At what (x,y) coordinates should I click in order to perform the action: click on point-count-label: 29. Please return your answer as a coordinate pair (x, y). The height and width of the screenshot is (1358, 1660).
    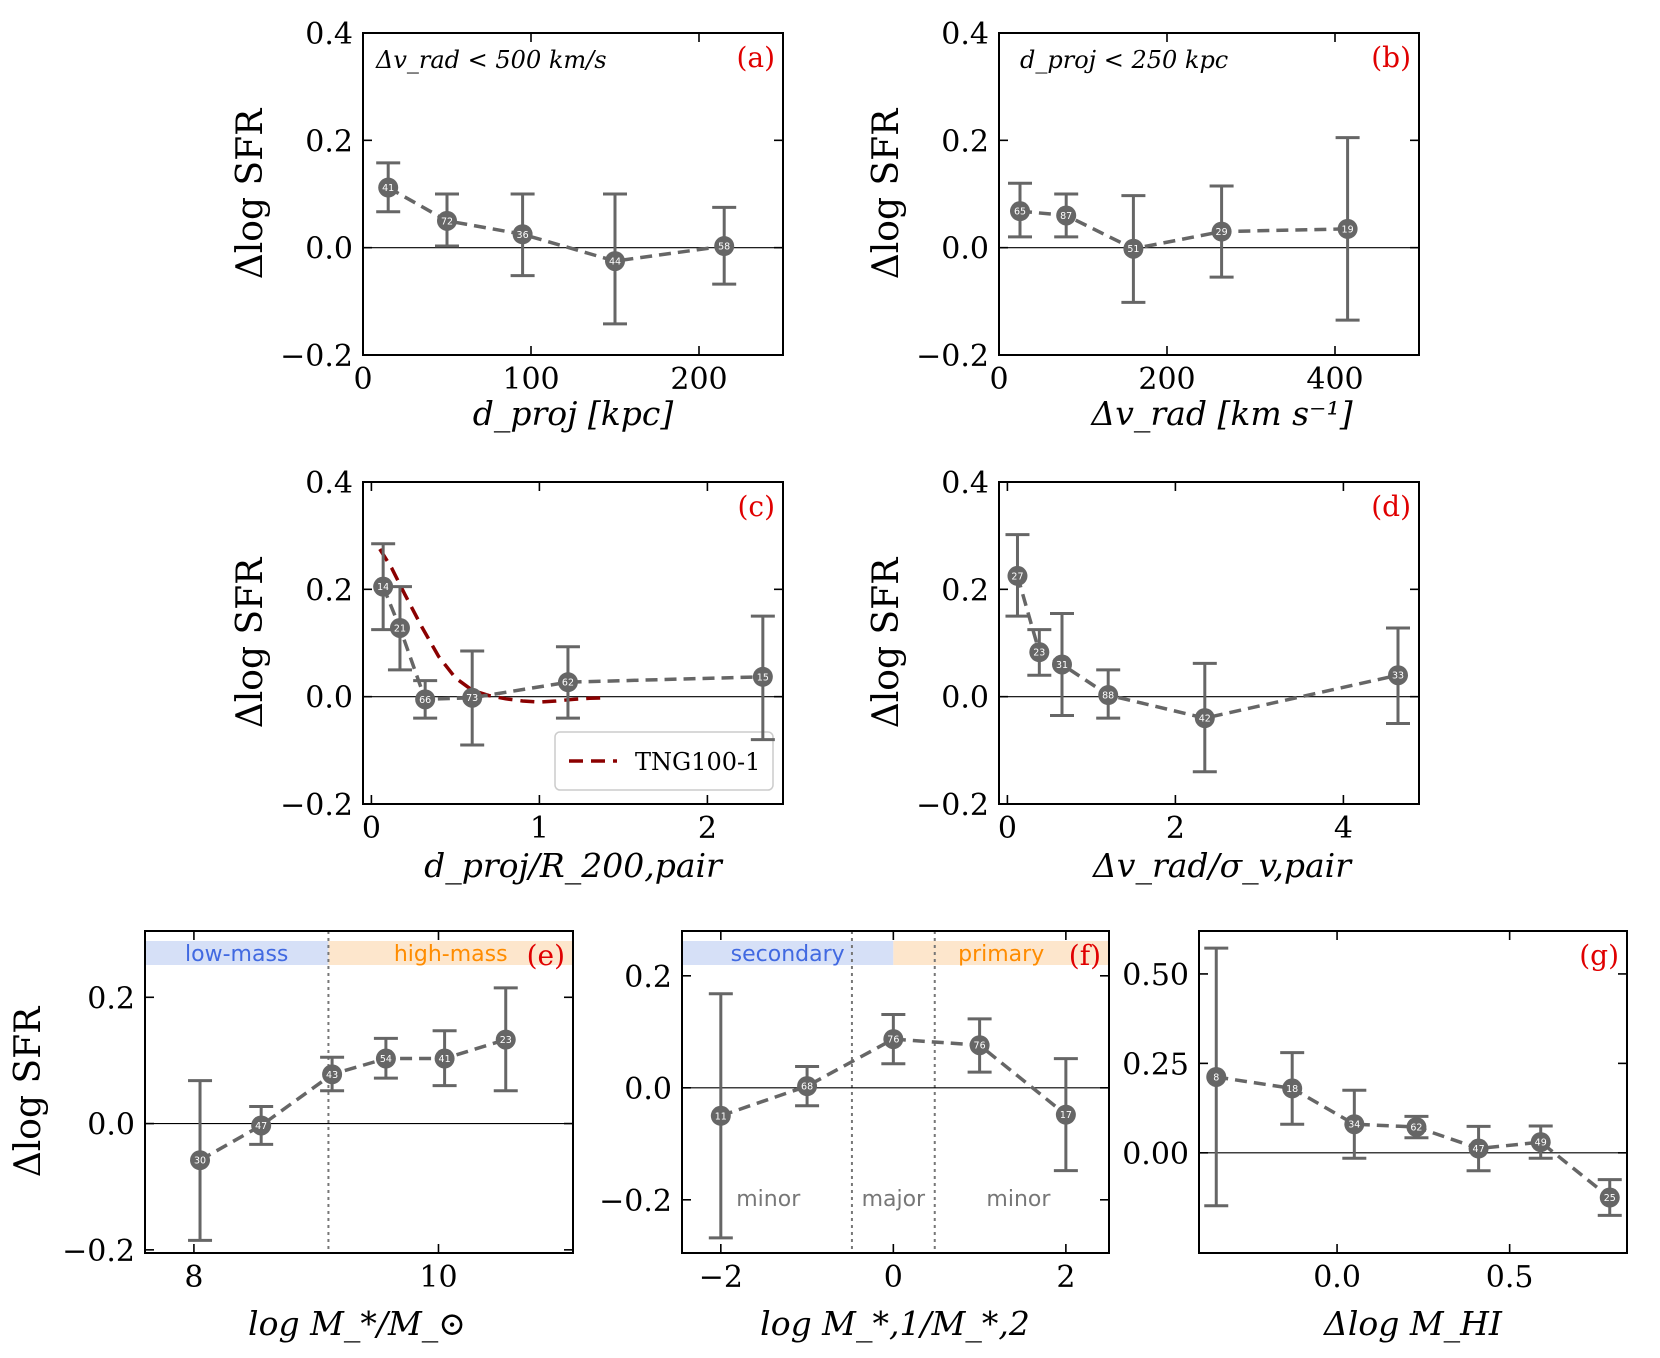
    Looking at the image, I should click on (1222, 232).